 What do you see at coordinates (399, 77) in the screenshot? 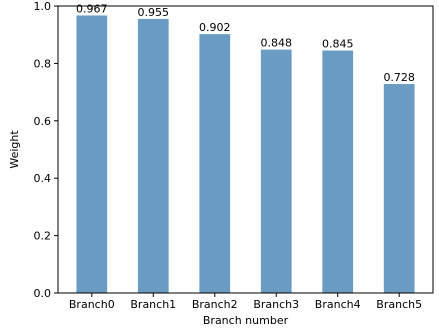
I see `data-label-branch5: 0.728` at bounding box center [399, 77].